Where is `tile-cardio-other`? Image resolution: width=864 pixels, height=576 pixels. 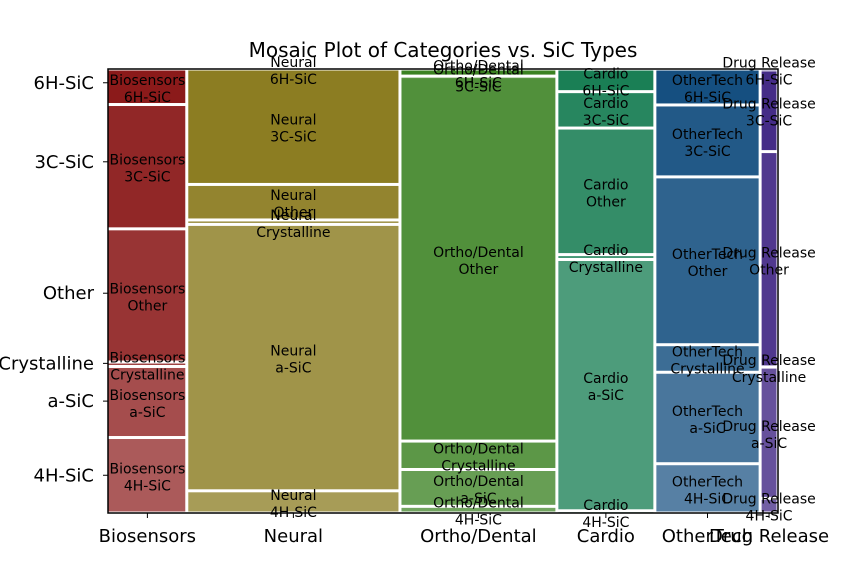 tile-cardio-other is located at coordinates (606, 191).